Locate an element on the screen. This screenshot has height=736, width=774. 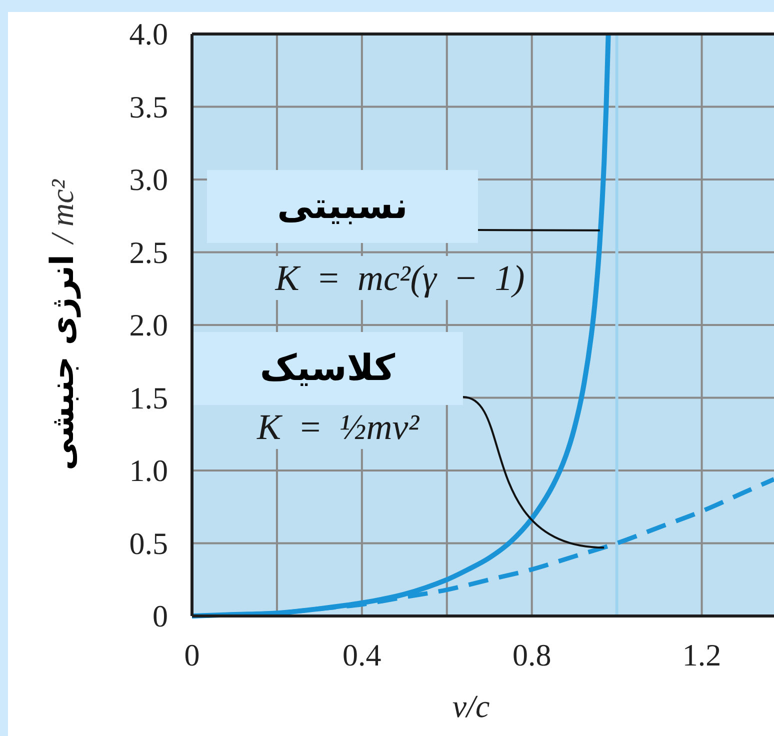
annotation: نسبیتی is located at coordinates (342, 206).